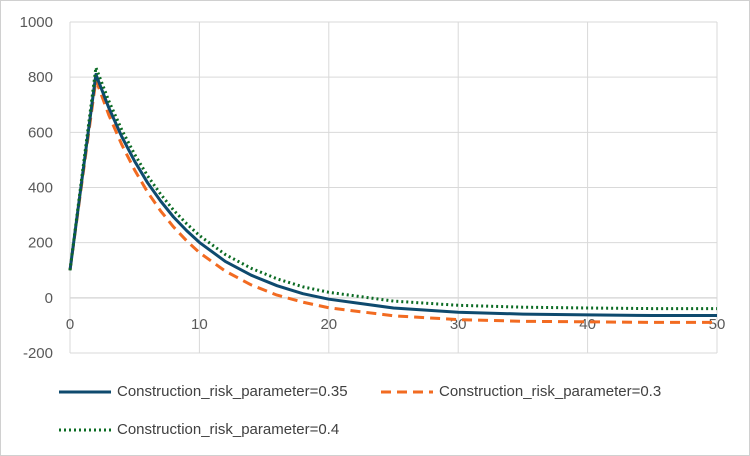 Image resolution: width=750 pixels, height=456 pixels. I want to click on legend-swatch-dashed, so click(407, 391).